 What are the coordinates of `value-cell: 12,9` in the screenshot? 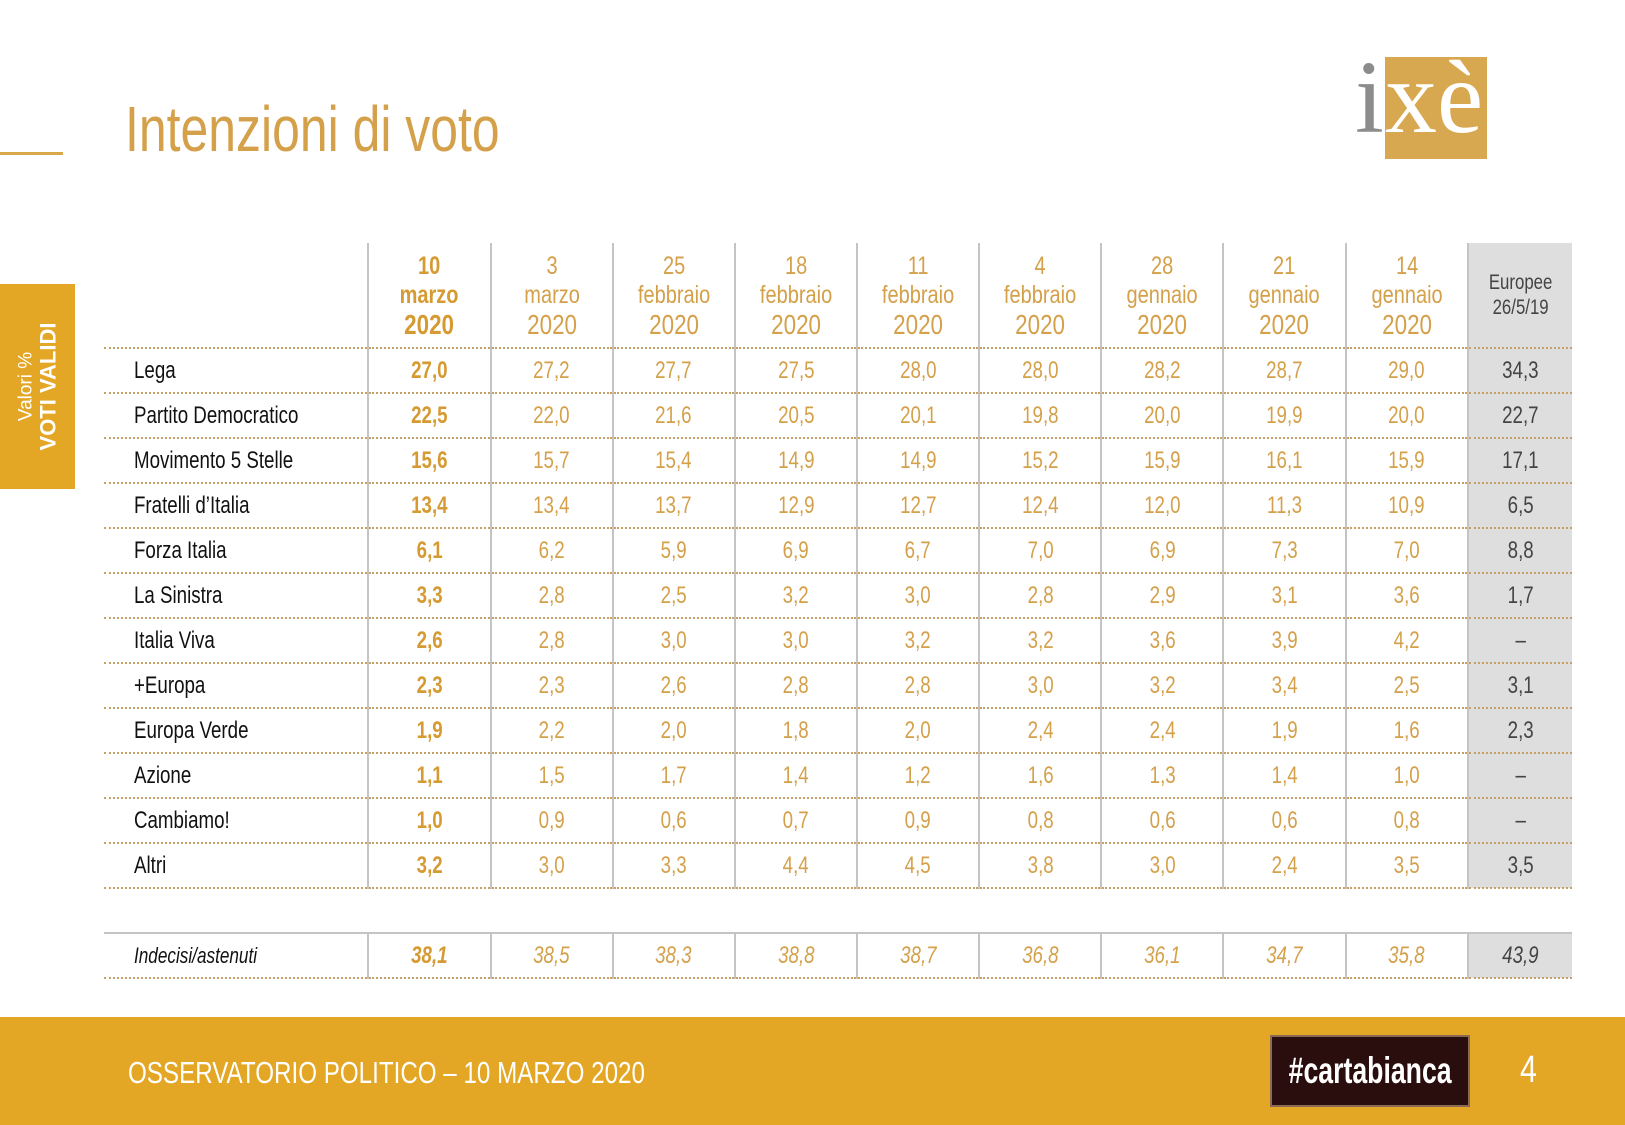 It's located at (795, 506).